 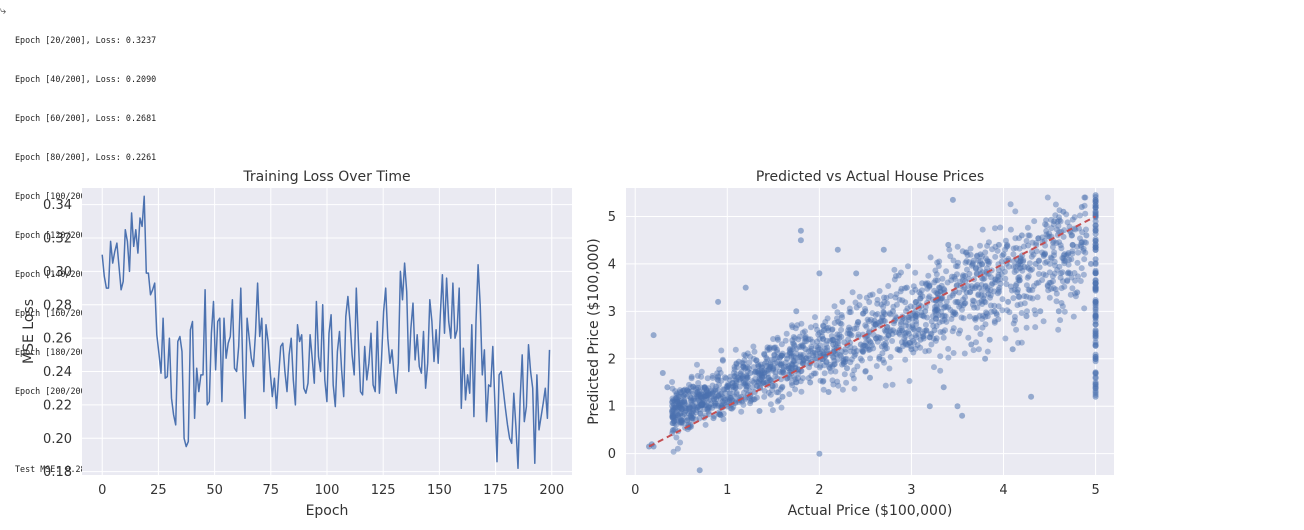 I want to click on x-tick-label: 25, so click(x=158, y=490).